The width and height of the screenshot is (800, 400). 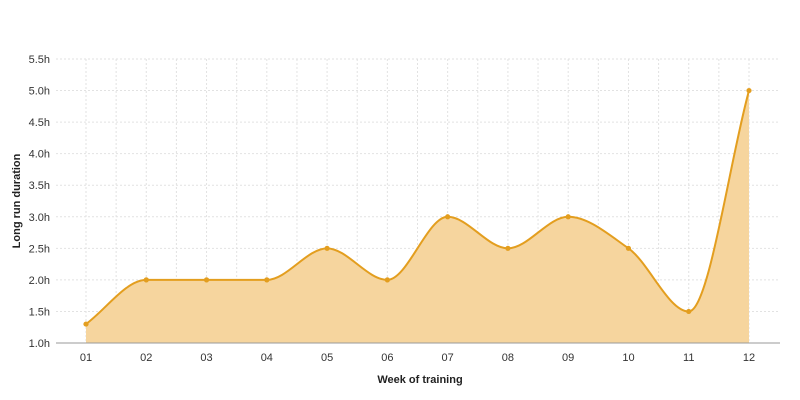 I want to click on x-tick-label: 03, so click(x=206, y=358).